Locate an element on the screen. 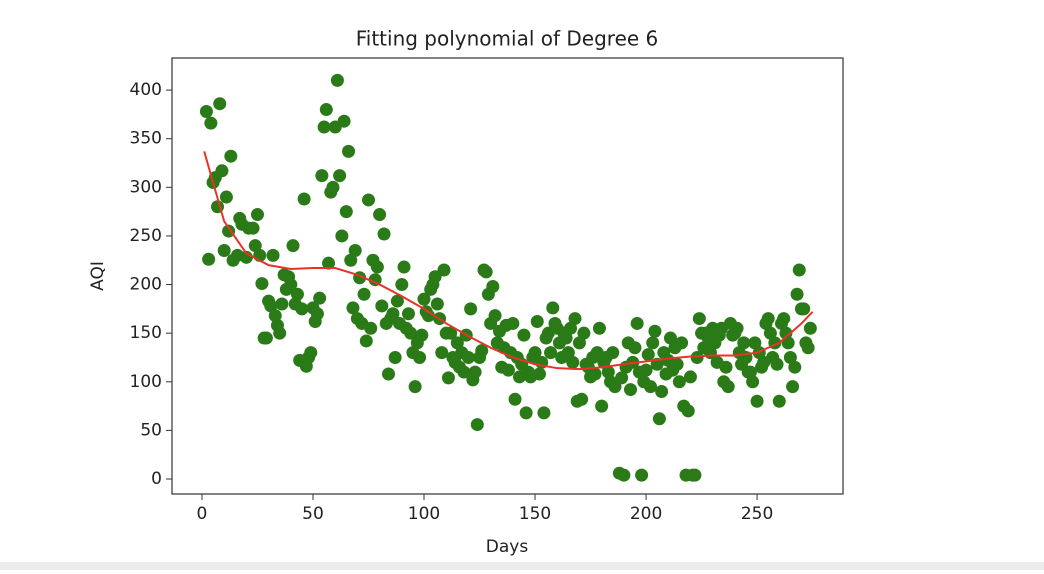  y-tick-label: 300 is located at coordinates (146, 187).